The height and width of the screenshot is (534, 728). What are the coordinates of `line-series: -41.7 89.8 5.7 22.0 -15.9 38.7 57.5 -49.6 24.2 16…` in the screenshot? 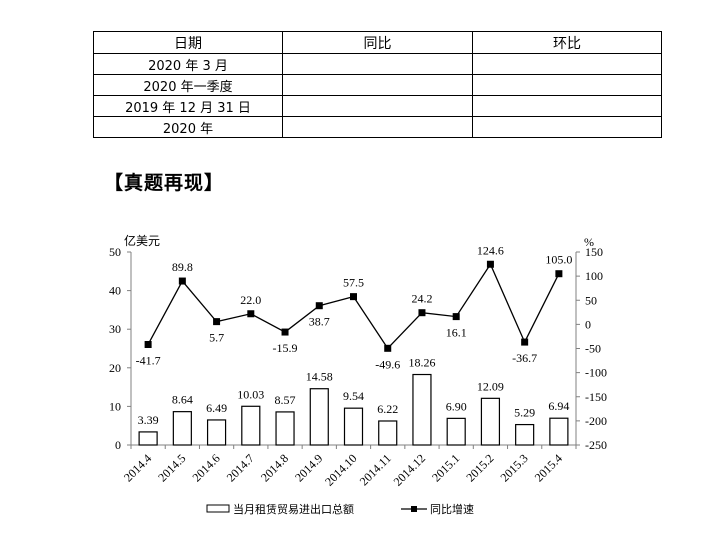 It's located at (354, 307).